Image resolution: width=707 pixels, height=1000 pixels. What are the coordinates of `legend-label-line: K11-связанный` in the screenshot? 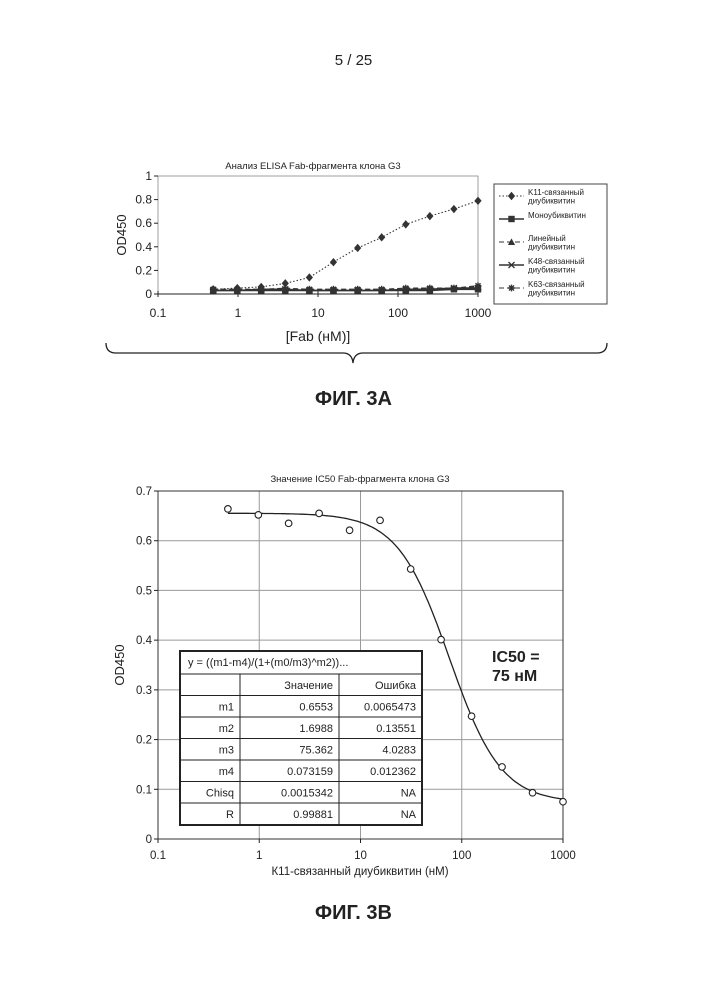 It's located at (556, 192).